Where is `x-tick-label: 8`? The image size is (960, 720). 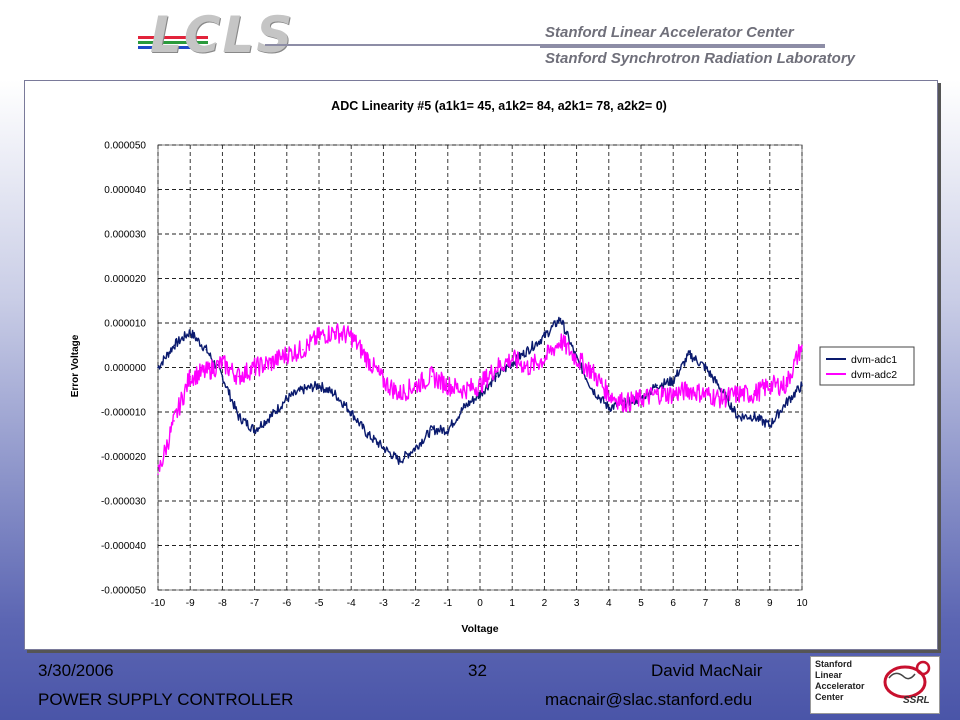 x-tick-label: 8 is located at coordinates (738, 603).